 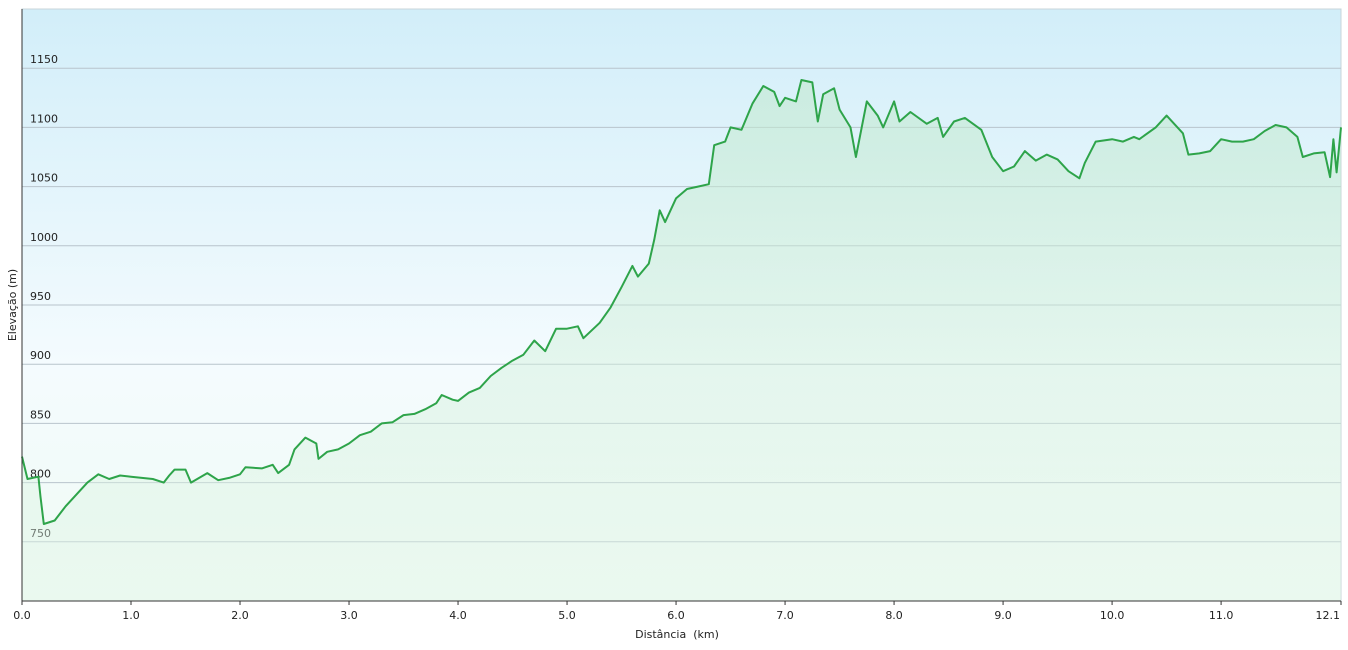 What do you see at coordinates (677, 634) in the screenshot?
I see `x-axis-label: Distância (km)` at bounding box center [677, 634].